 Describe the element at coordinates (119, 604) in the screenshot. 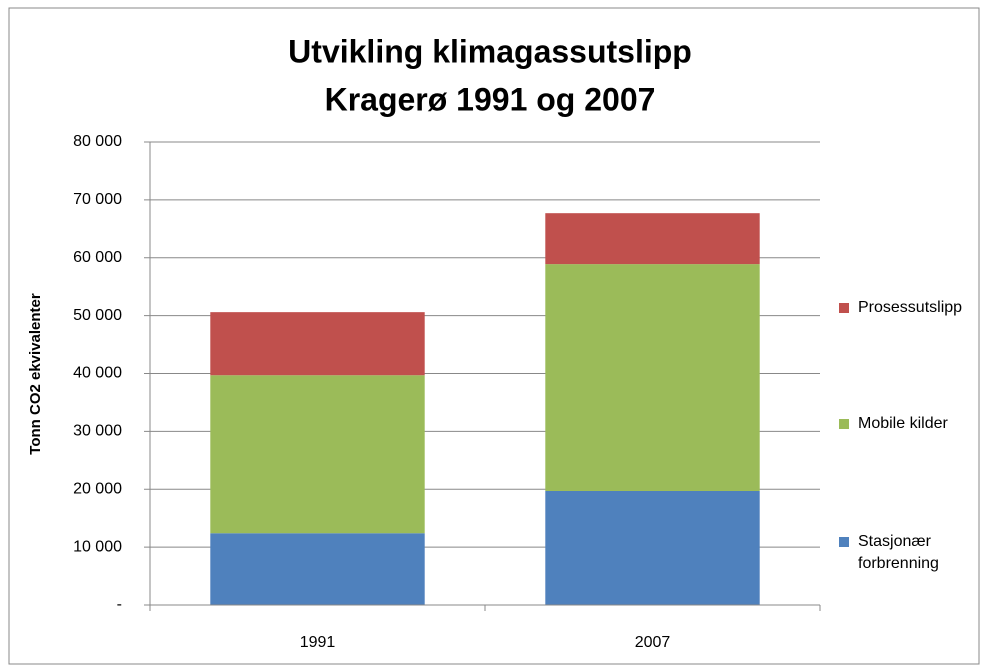

I see `y-tick-label: -` at that location.